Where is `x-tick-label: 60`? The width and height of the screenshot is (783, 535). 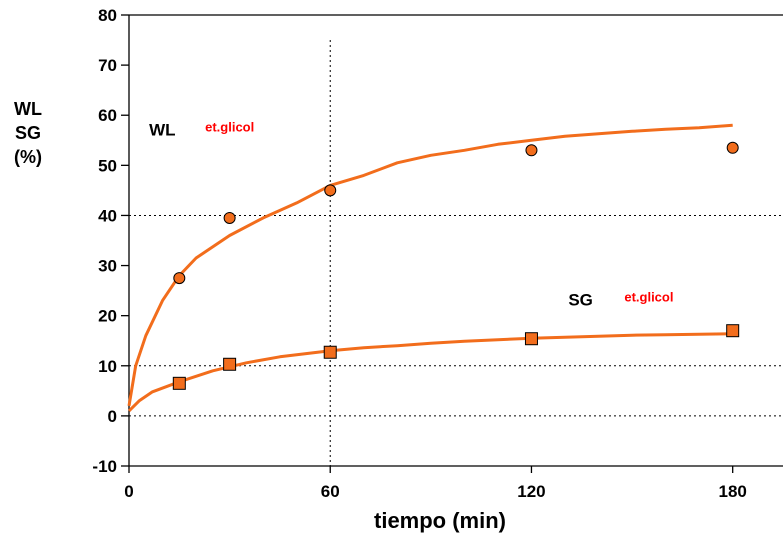
x-tick-label: 60 is located at coordinates (330, 491).